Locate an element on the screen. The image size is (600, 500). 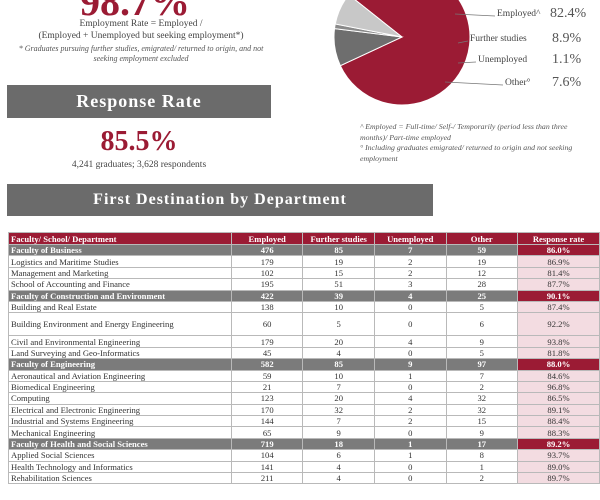
cell-response-rate: 81.4% is located at coordinates (558, 273).